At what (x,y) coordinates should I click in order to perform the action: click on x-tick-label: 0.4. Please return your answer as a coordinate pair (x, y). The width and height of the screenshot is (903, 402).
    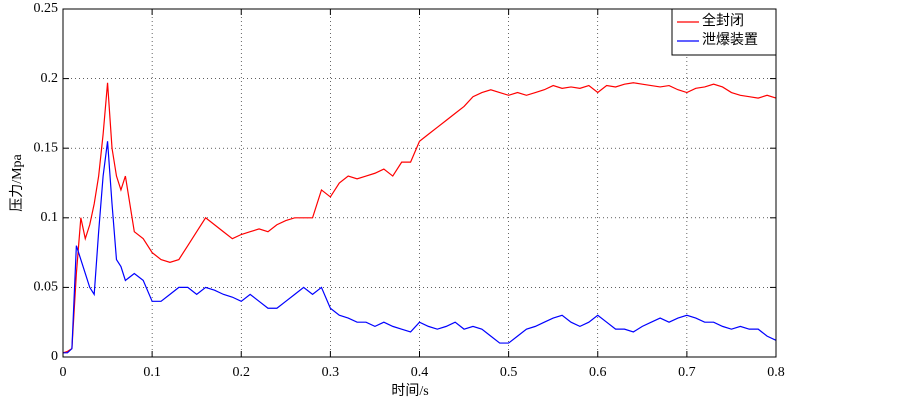
    Looking at the image, I should click on (420, 372).